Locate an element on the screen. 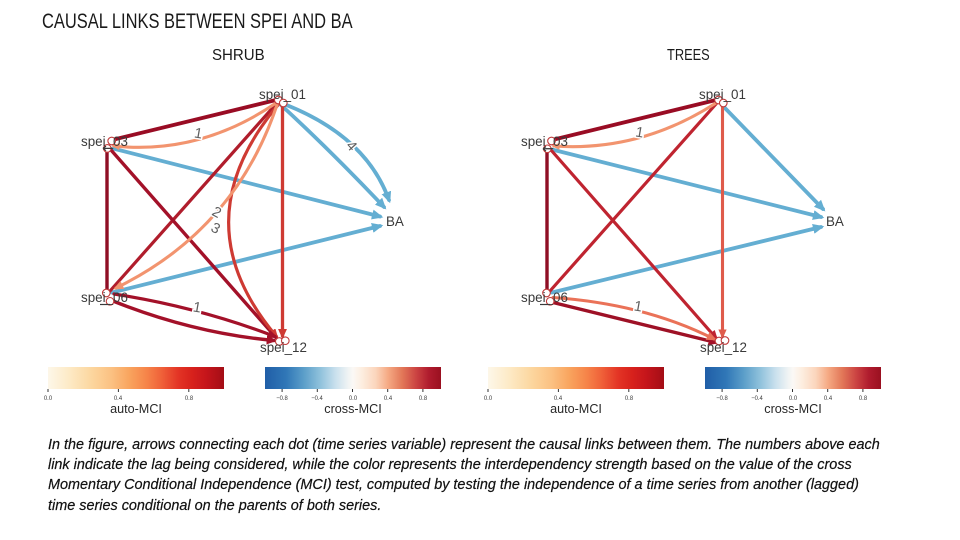 The height and width of the screenshot is (540, 960). svg-text: 2 is located at coordinates (216, 213).